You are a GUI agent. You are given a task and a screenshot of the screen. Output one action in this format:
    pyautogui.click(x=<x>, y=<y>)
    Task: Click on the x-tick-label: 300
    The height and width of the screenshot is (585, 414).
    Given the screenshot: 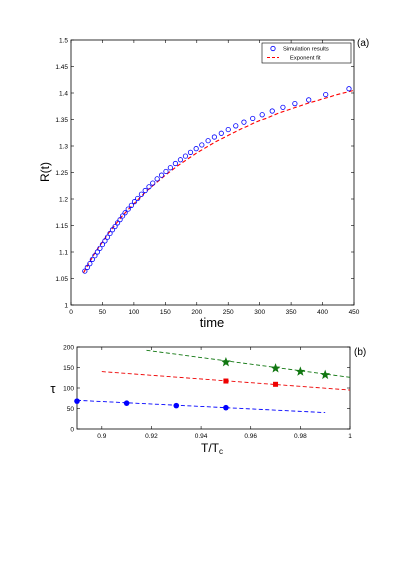 What is the action you would take?
    pyautogui.click(x=259, y=312)
    